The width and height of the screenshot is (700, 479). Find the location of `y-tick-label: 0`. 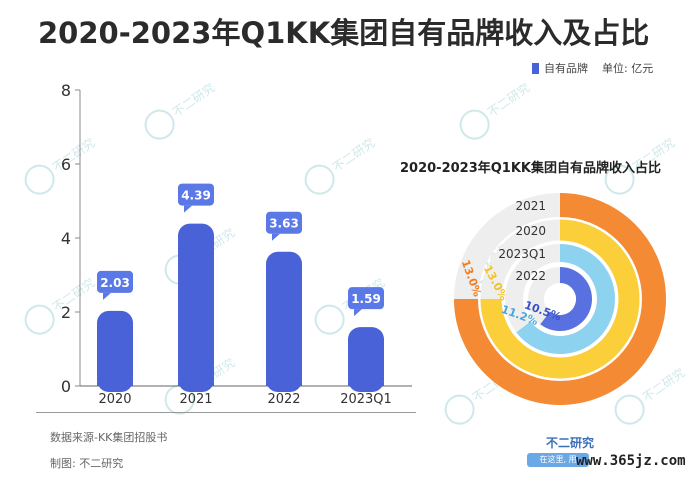

y-tick-label: 0 is located at coordinates (66, 386).